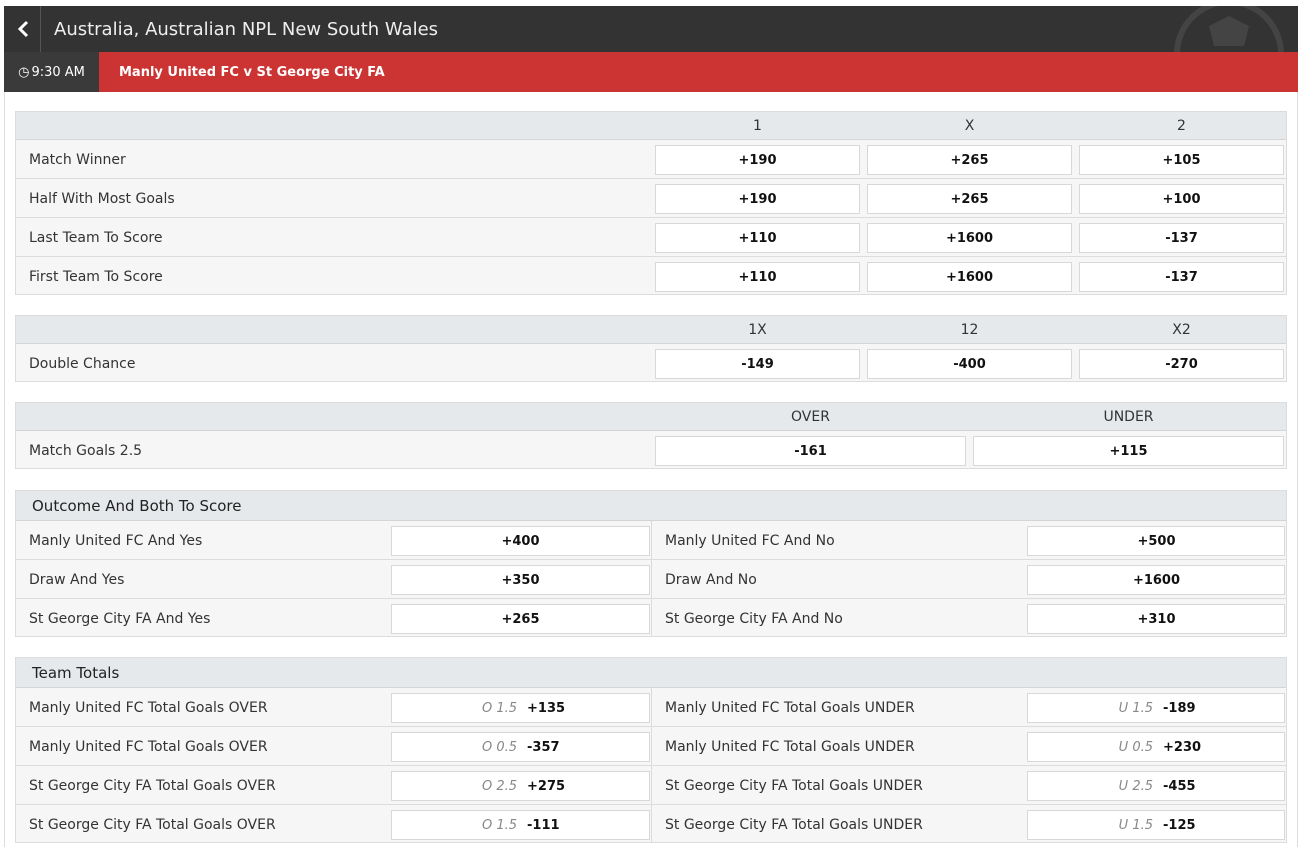 This screenshot has height=847, width=1302. I want to click on market-row: Half With Most Goals +190 +265 +100, so click(651, 198).